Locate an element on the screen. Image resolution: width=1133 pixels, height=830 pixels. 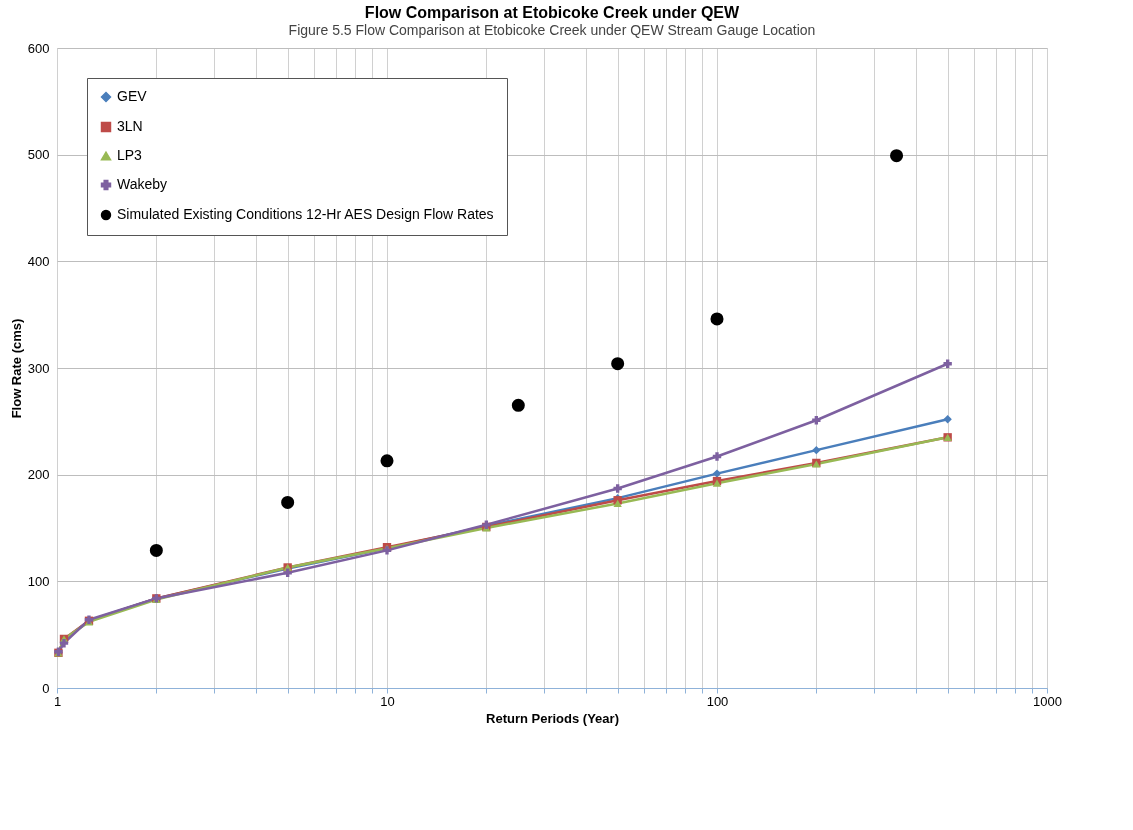
legend-label: GEV is located at coordinates (132, 96).